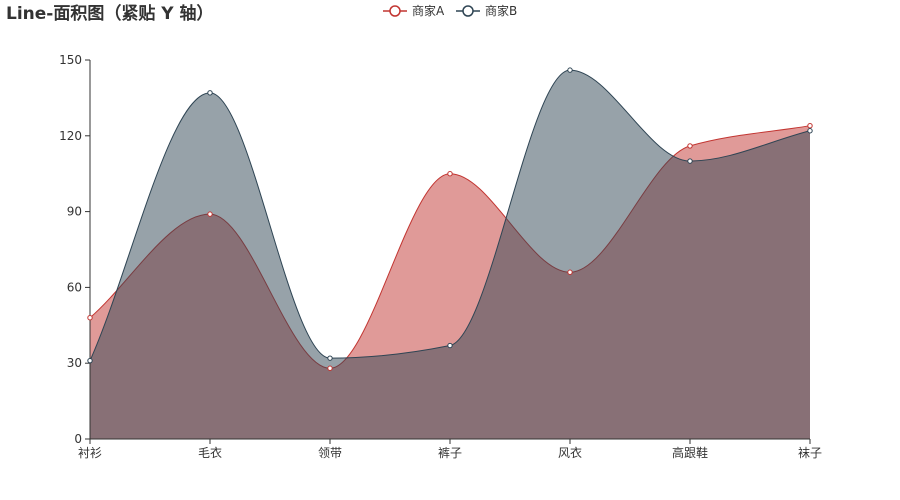 The width and height of the screenshot is (900, 500). What do you see at coordinates (450, 453) in the screenshot?
I see `x-tick-label: 裤子` at bounding box center [450, 453].